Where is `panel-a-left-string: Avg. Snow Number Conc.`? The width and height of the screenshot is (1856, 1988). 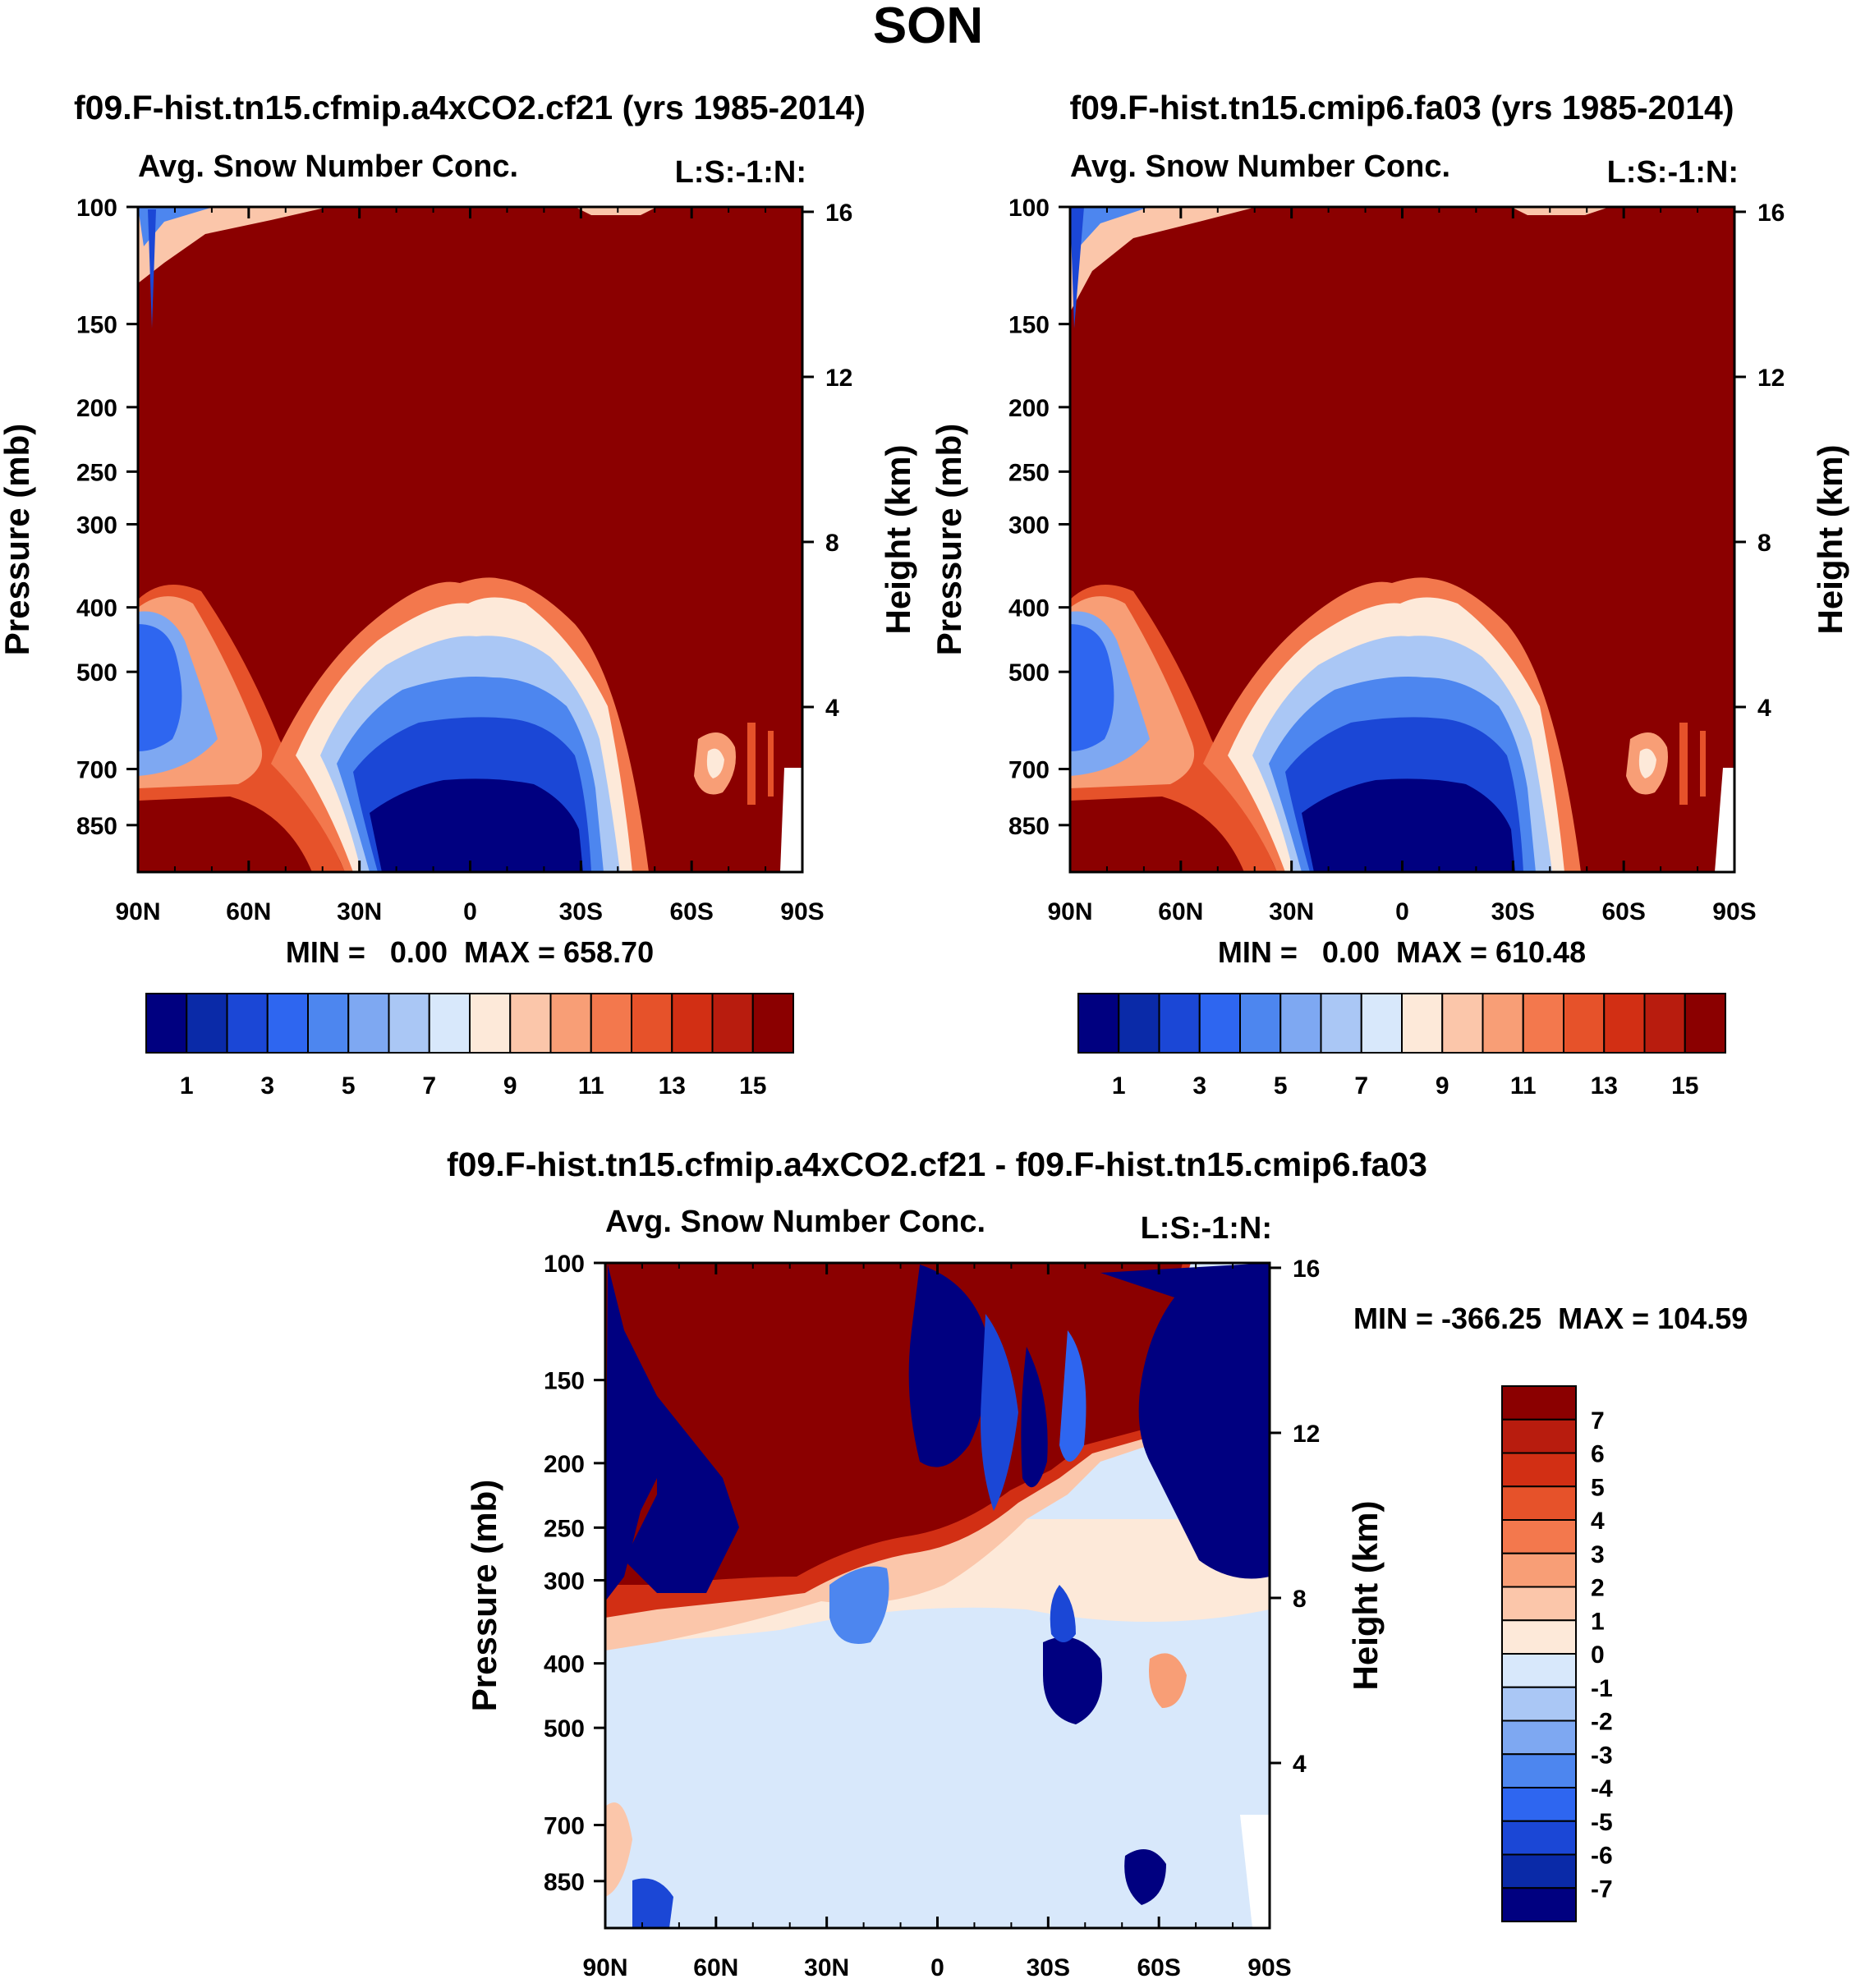 panel-a-left-string: Avg. Snow Number Conc. is located at coordinates (328, 166).